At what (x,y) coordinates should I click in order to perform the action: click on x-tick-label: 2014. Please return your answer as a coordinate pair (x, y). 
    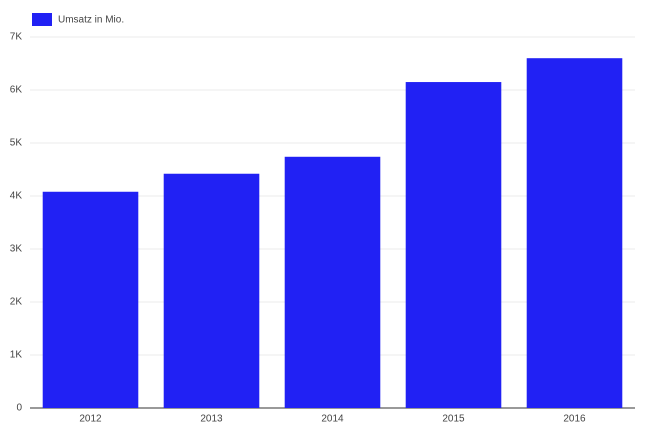
    Looking at the image, I should click on (332, 419).